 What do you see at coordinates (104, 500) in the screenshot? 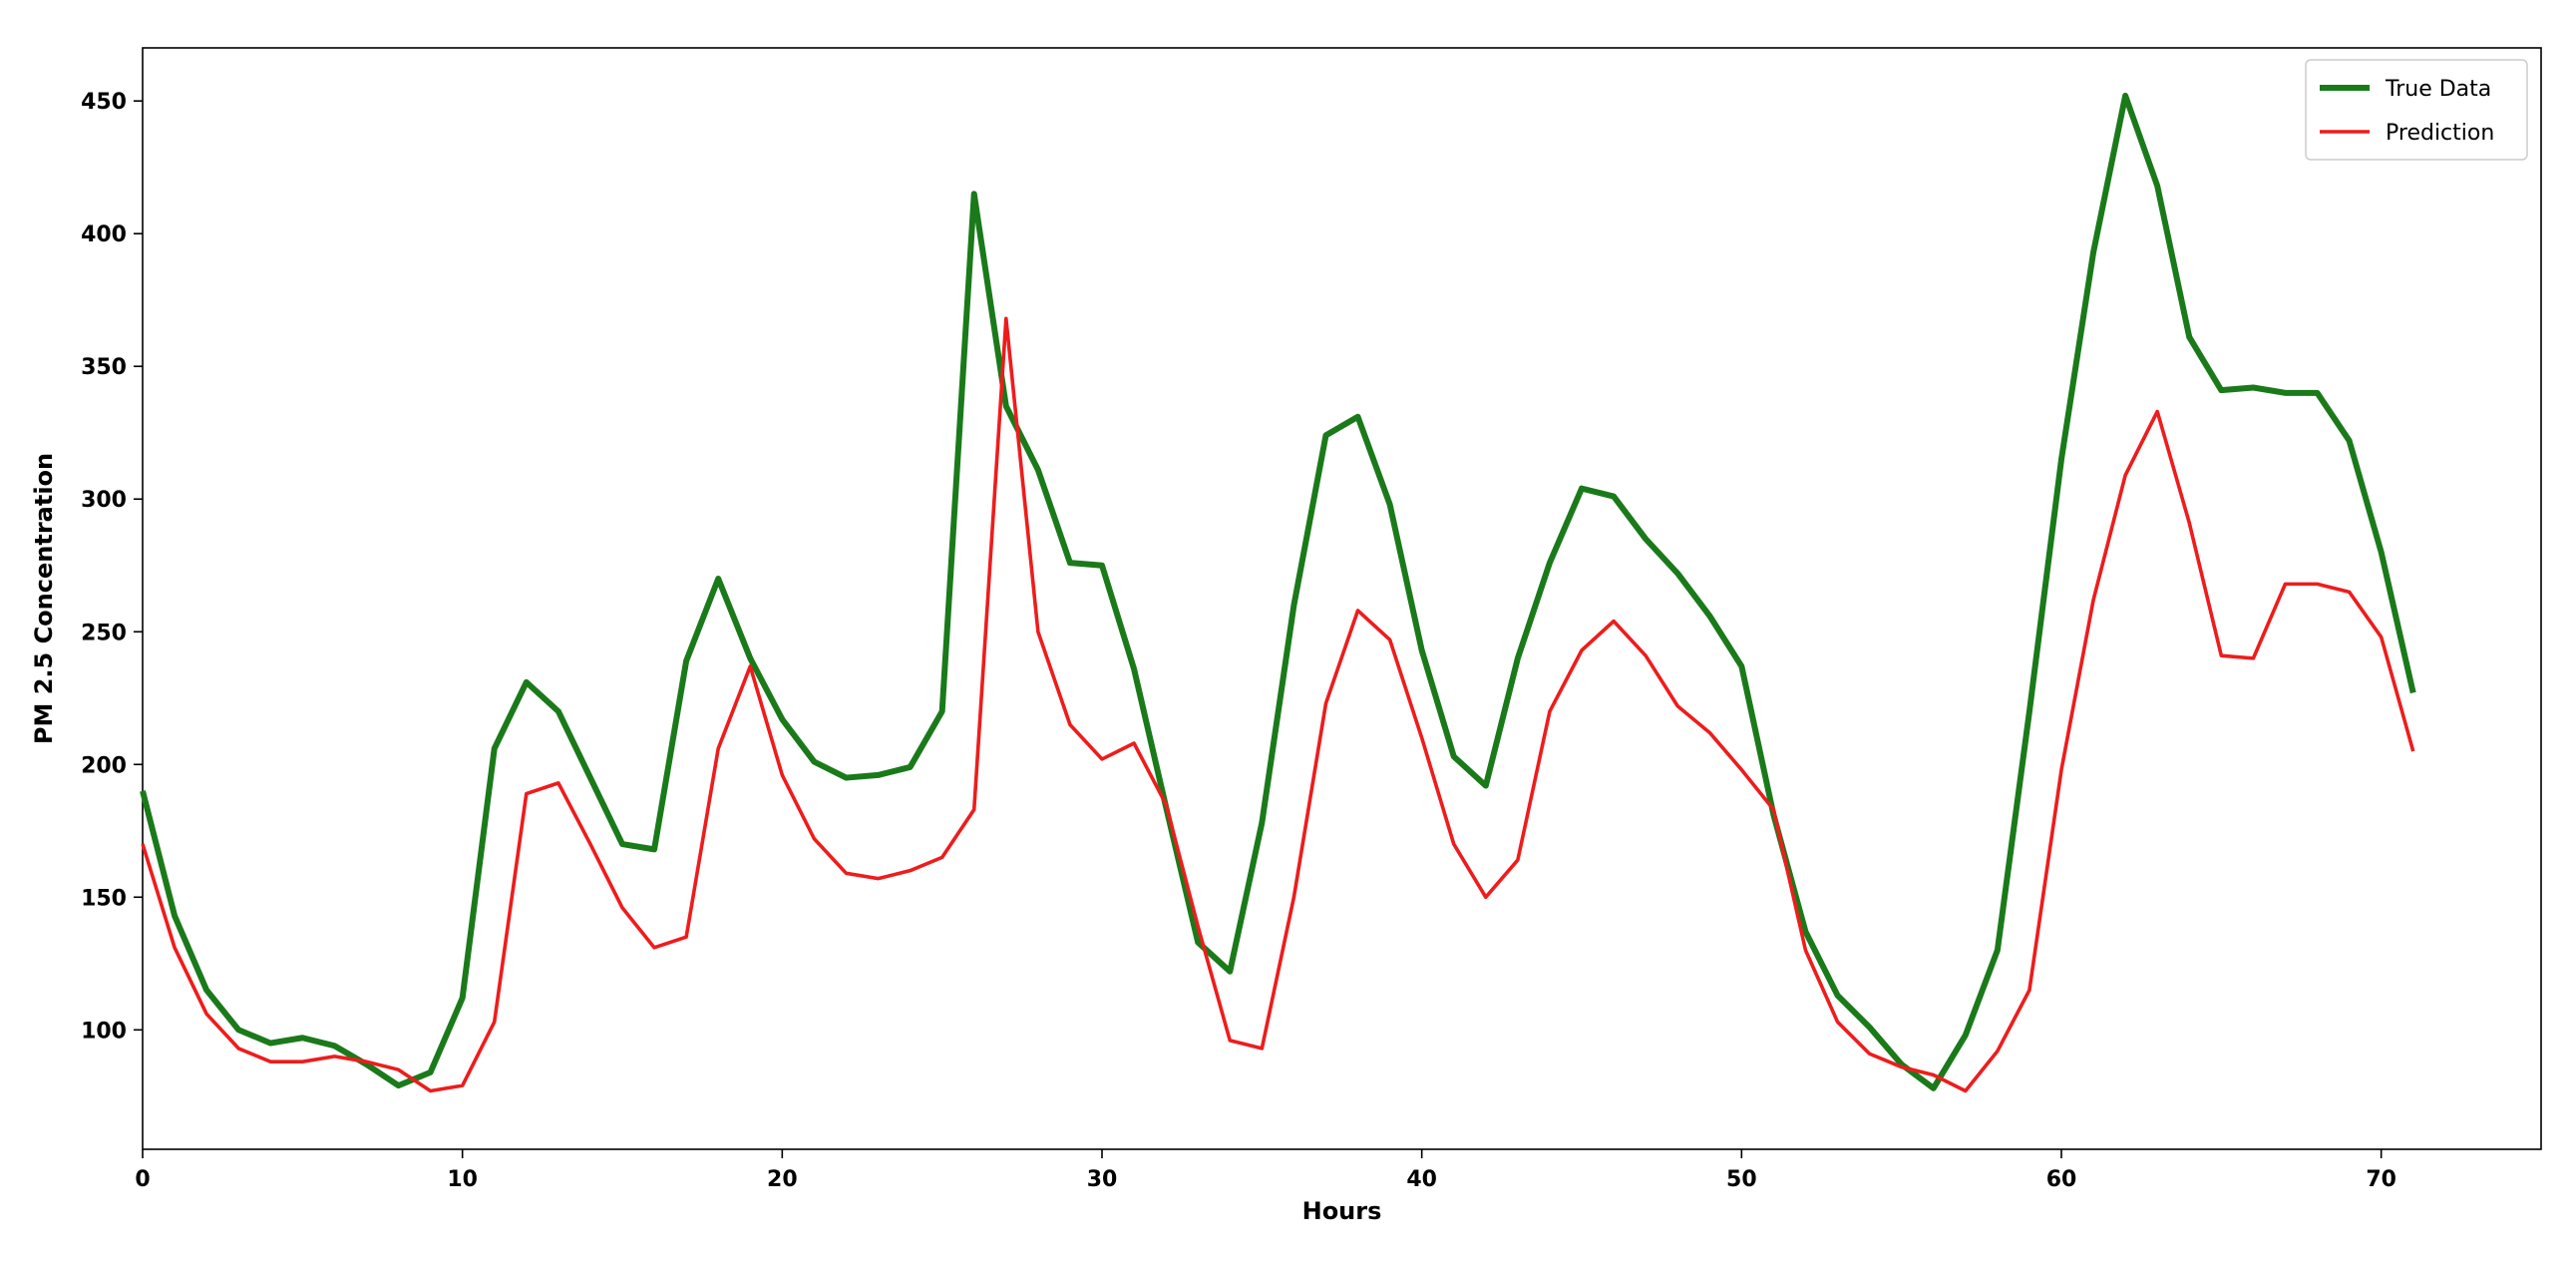
I see `y-tick-label: 300` at bounding box center [104, 500].